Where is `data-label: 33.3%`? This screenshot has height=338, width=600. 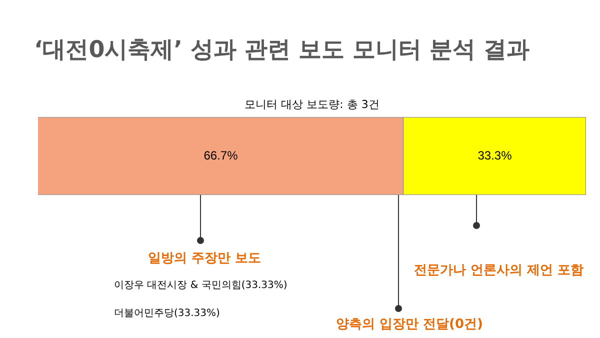
data-label: 33.3% is located at coordinates (495, 155).